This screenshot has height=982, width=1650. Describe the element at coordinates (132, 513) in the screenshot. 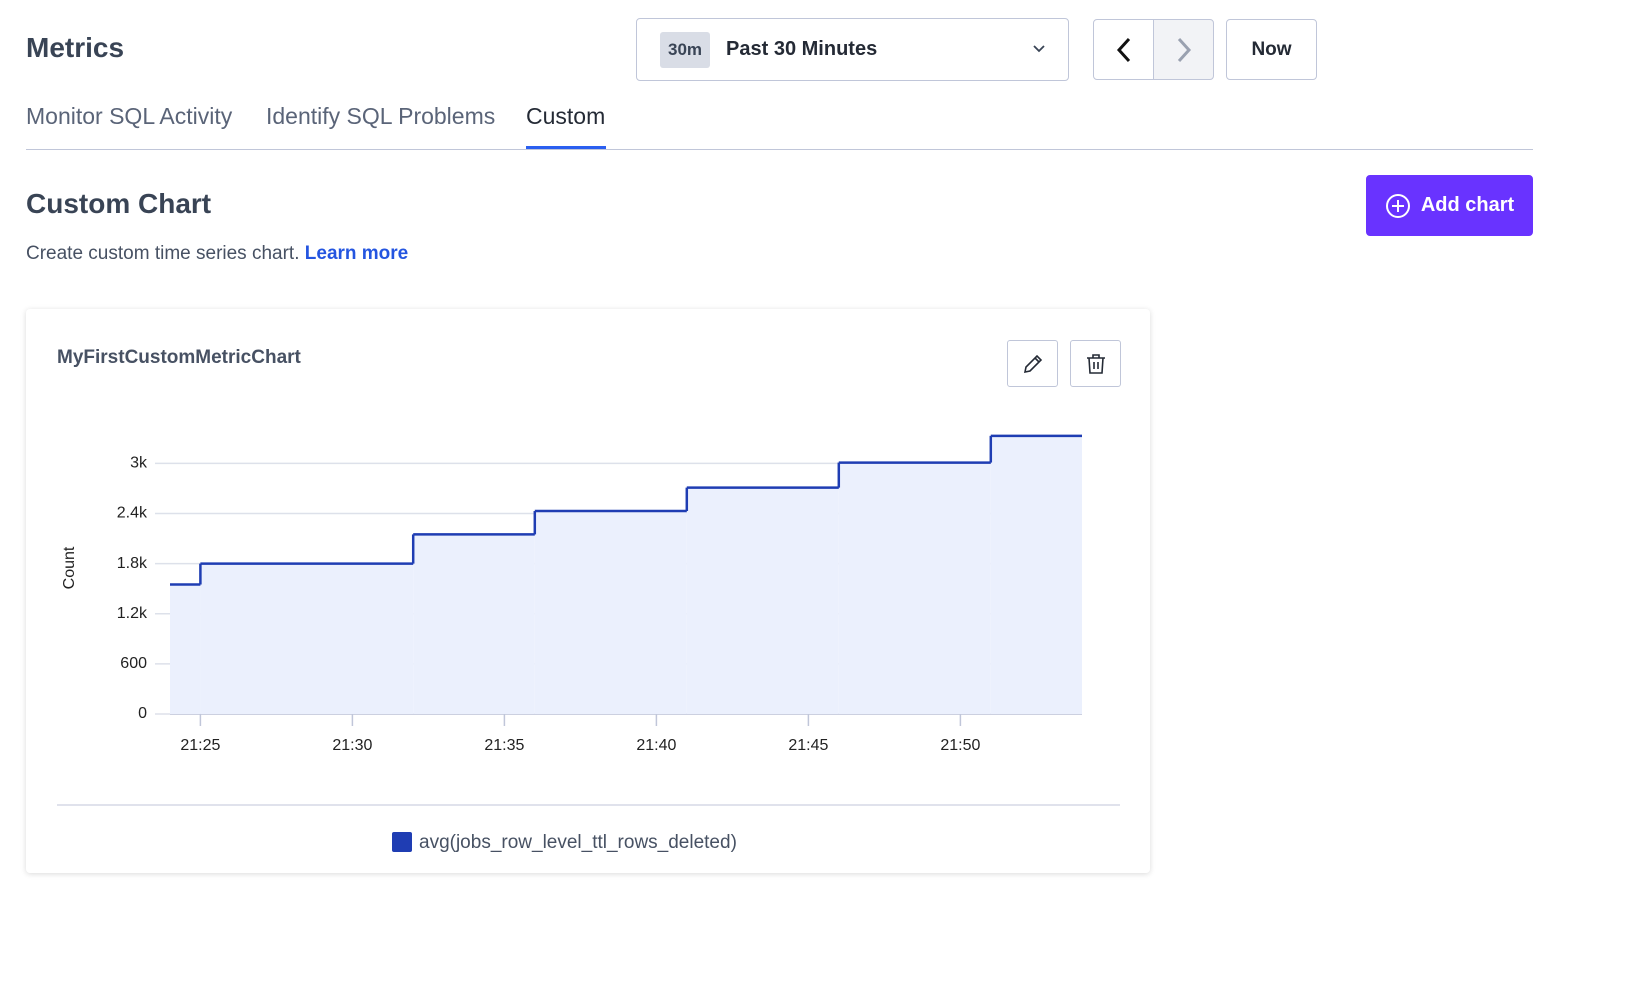

I see `y-tick-label: 2.4k` at that location.